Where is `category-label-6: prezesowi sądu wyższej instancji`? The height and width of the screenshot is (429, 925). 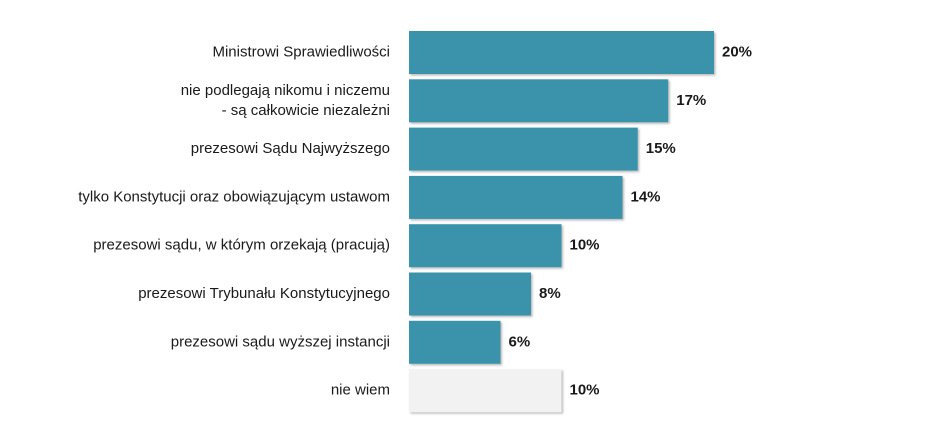 category-label-6: prezesowi sądu wyższej instancji is located at coordinates (280, 341).